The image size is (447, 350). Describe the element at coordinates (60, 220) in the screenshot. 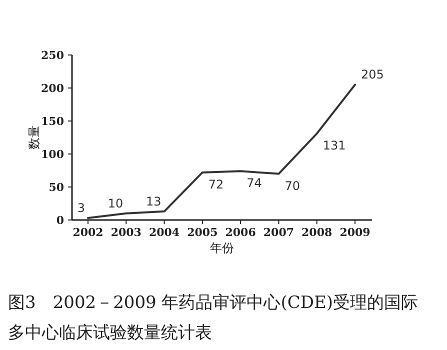

I see `y-tick-label: 0` at that location.